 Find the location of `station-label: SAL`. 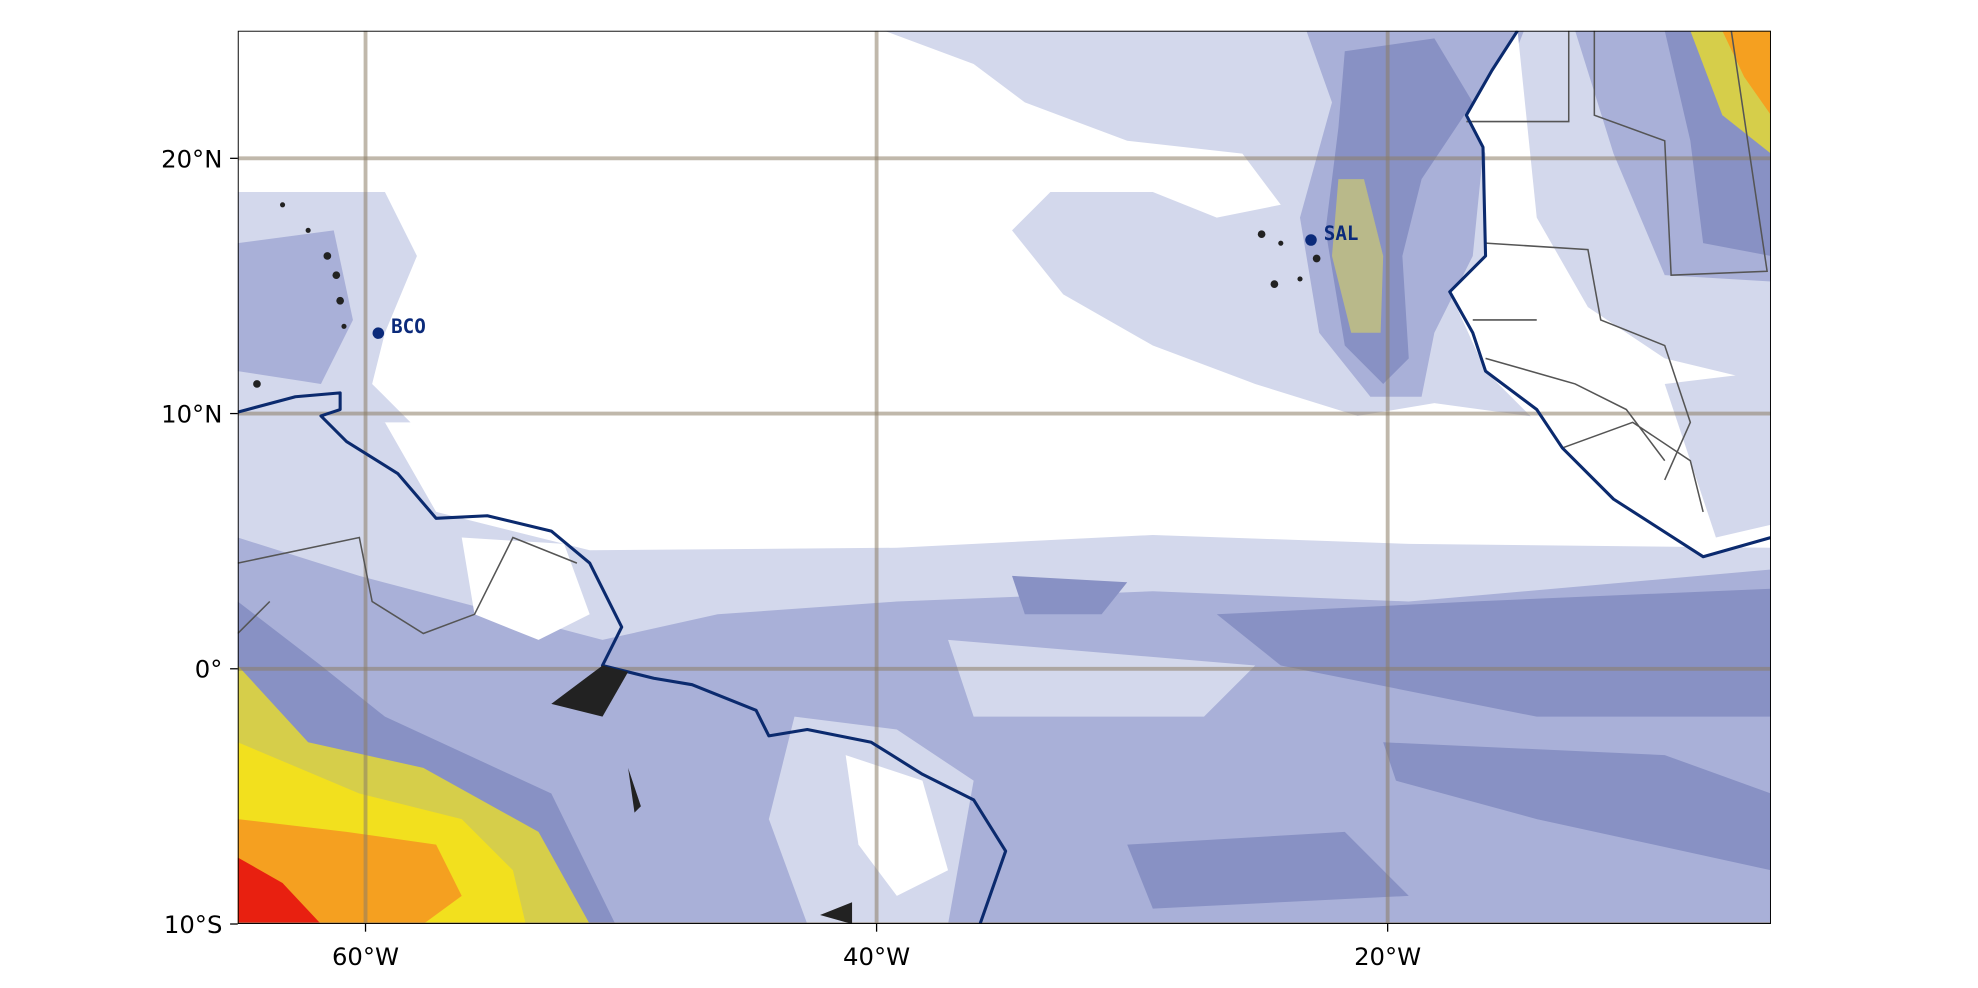

station-label: SAL is located at coordinates (1341, 233).